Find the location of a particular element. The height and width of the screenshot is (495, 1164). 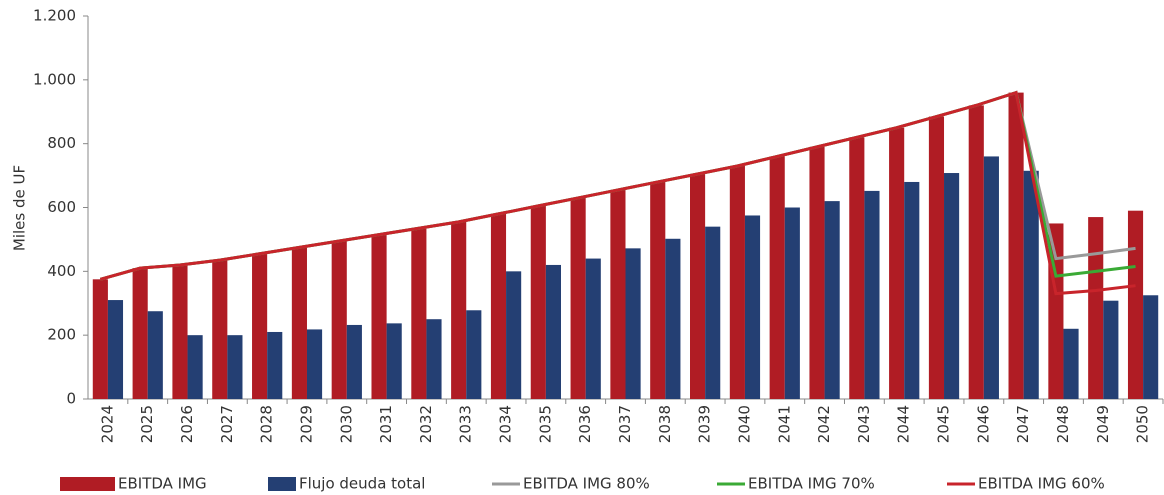

y-tick-label: 600 is located at coordinates (61, 207).